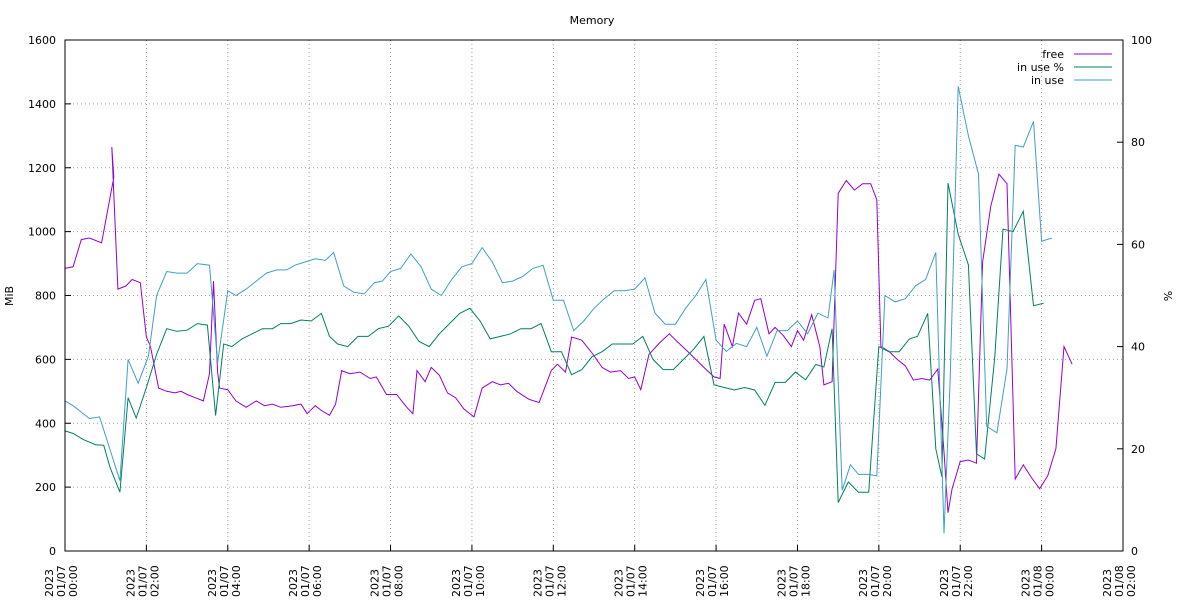 The height and width of the screenshot is (600, 1200). I want to click on y2-tick-label: 40, so click(1138, 347).